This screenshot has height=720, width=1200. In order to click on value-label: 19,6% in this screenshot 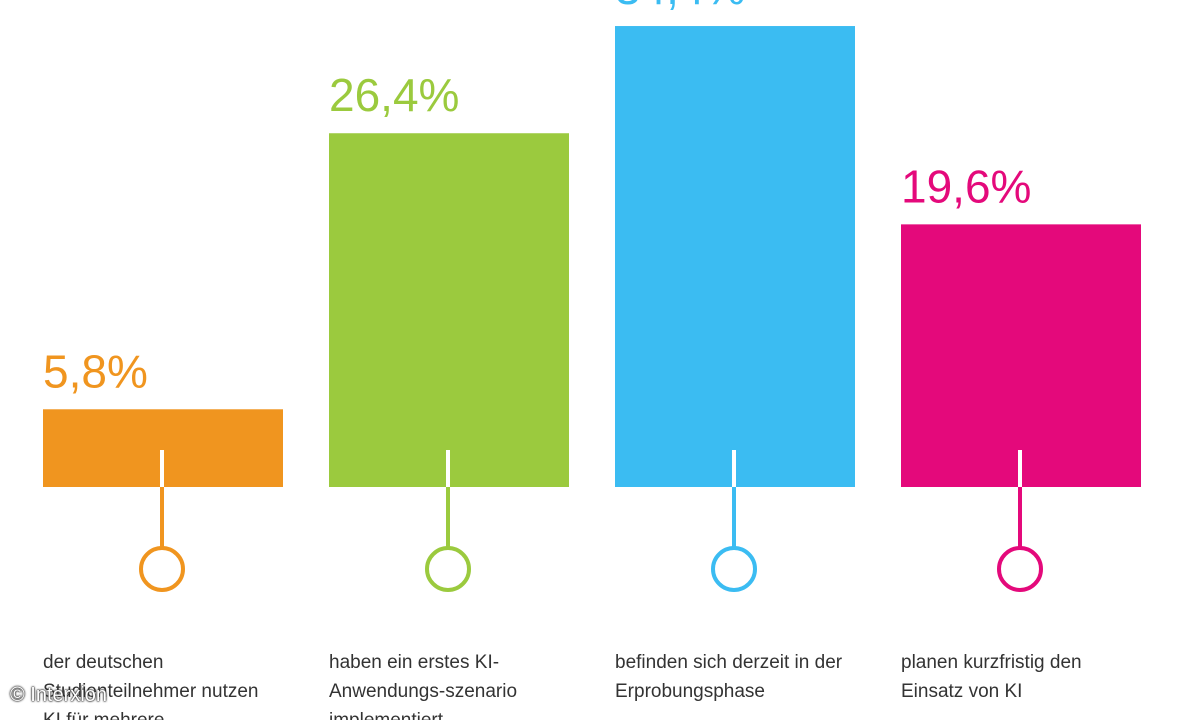, I will do `click(966, 186)`.